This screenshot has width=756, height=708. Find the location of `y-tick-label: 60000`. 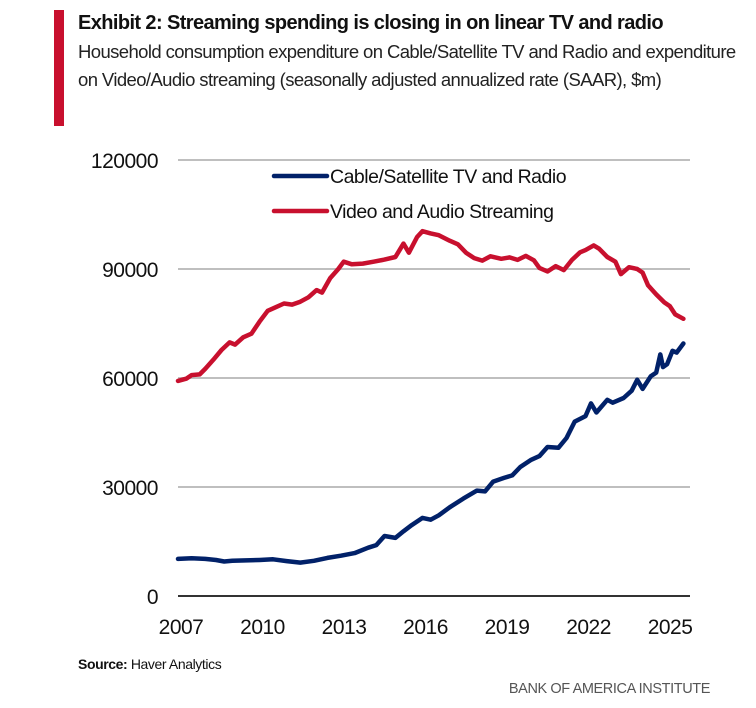

y-tick-label: 60000 is located at coordinates (130, 379).